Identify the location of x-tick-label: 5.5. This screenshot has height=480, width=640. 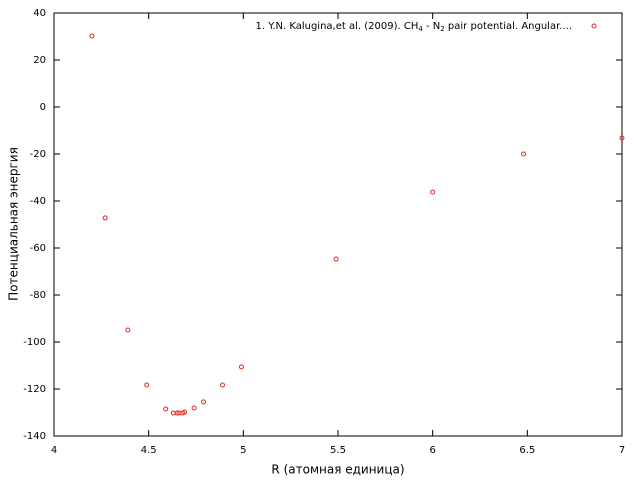
(338, 450).